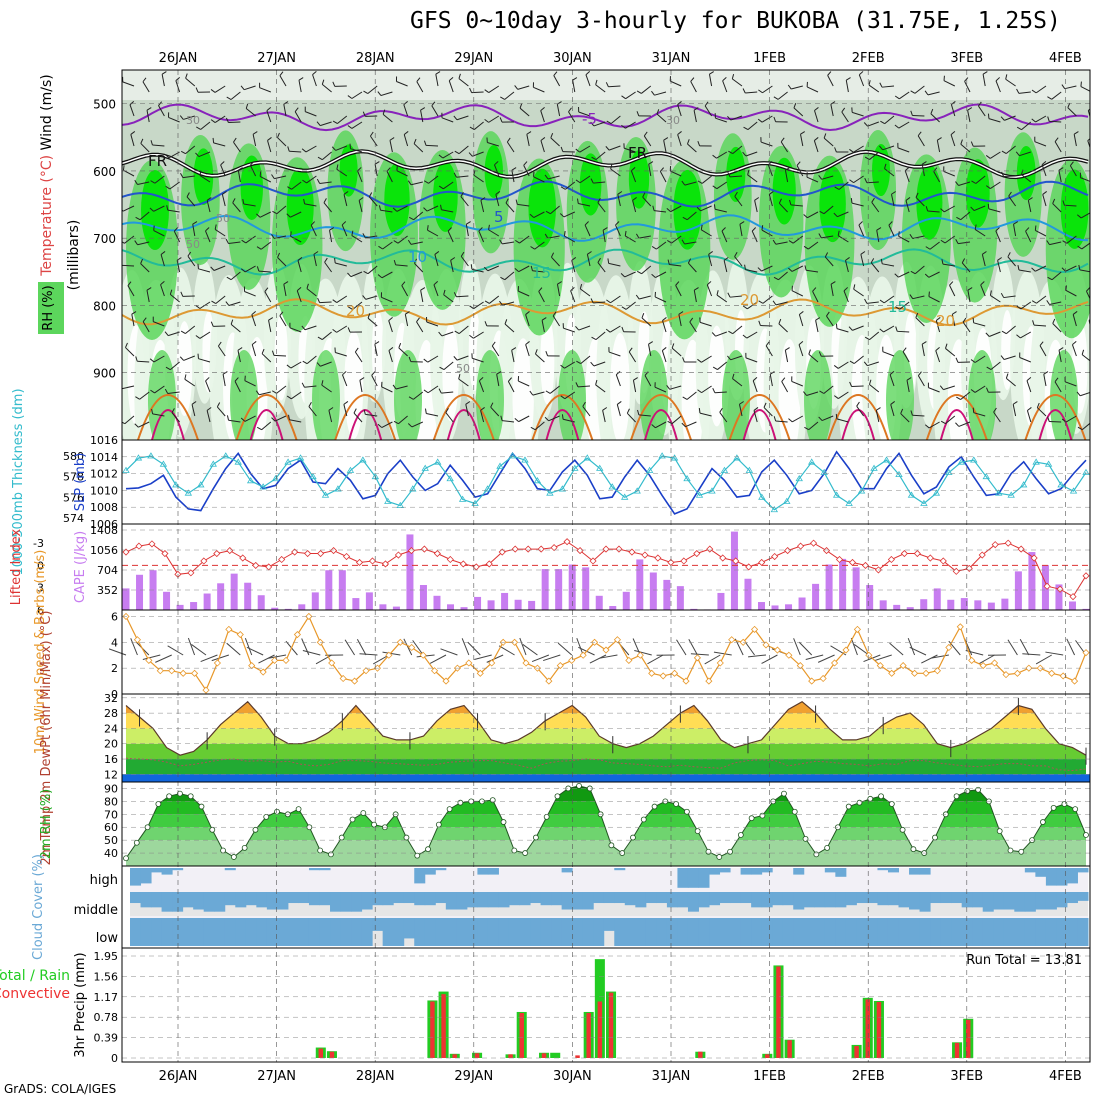 This screenshot has height=1100, width=1100. I want to click on isotherm-freezing-inner, so click(605, 164).